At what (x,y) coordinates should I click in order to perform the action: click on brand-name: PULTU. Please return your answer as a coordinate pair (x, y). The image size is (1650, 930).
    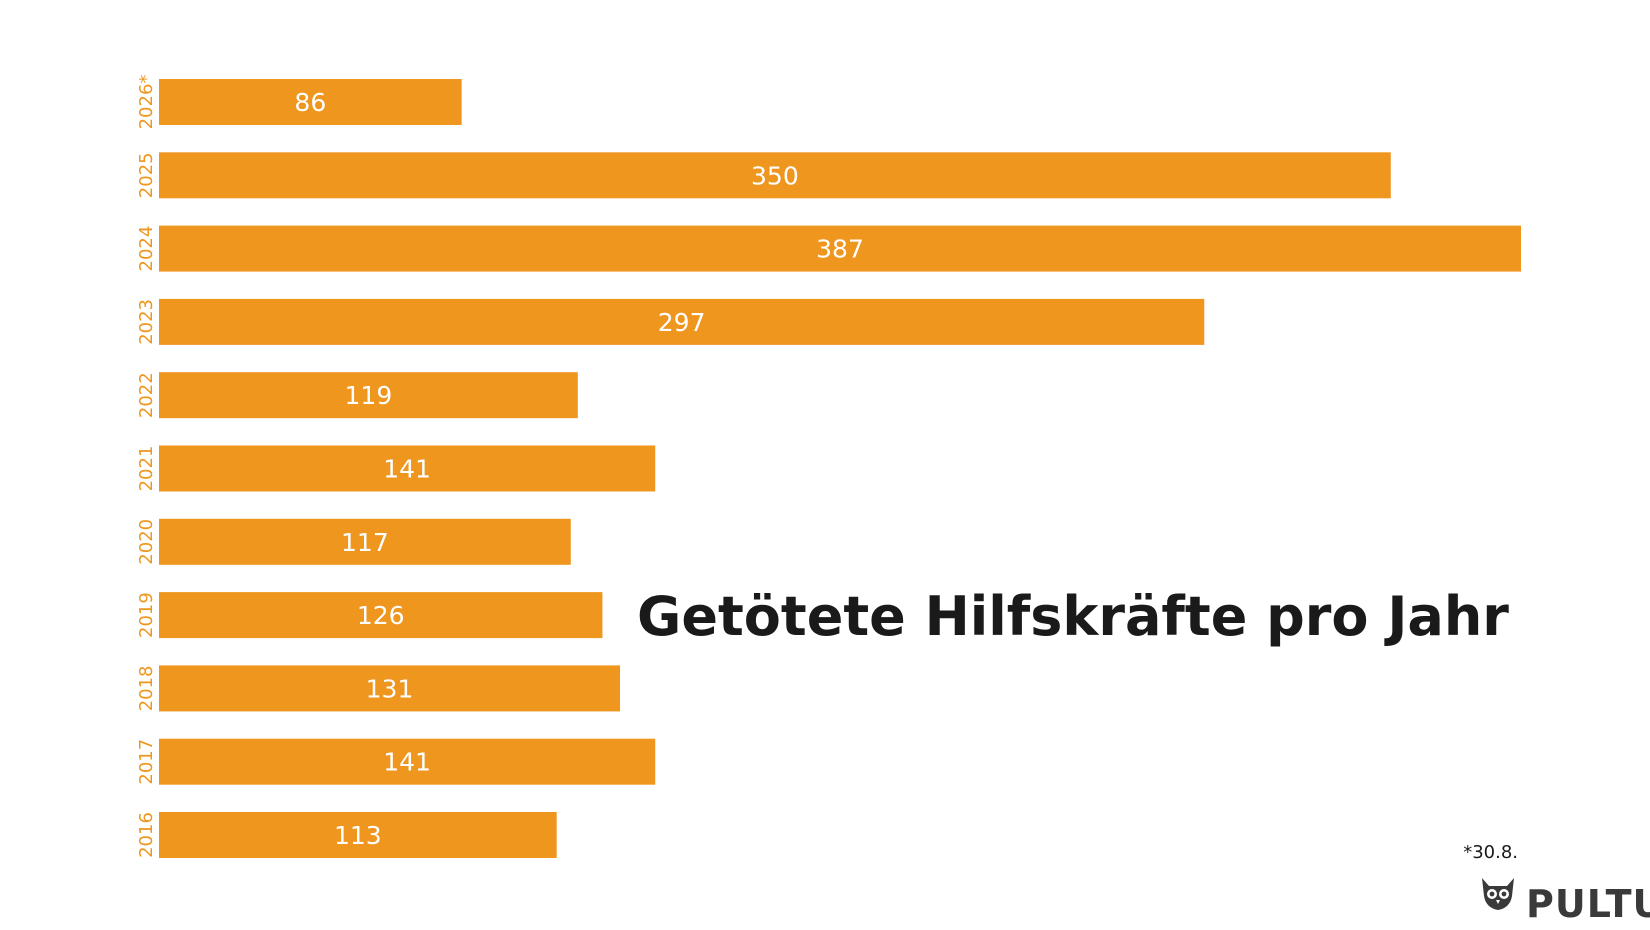
    Looking at the image, I should click on (1588, 904).